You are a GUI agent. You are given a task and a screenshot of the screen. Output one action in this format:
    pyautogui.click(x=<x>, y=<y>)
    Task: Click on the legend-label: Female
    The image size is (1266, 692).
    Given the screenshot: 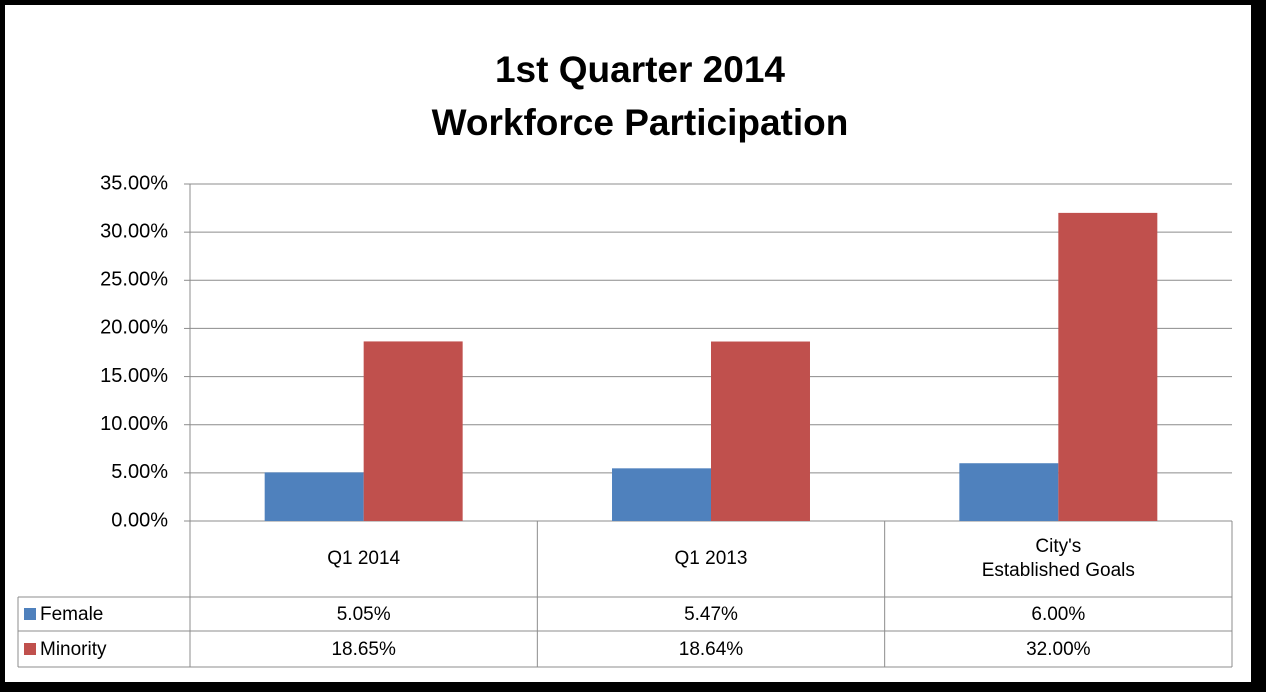 What is the action you would take?
    pyautogui.click(x=71, y=614)
    